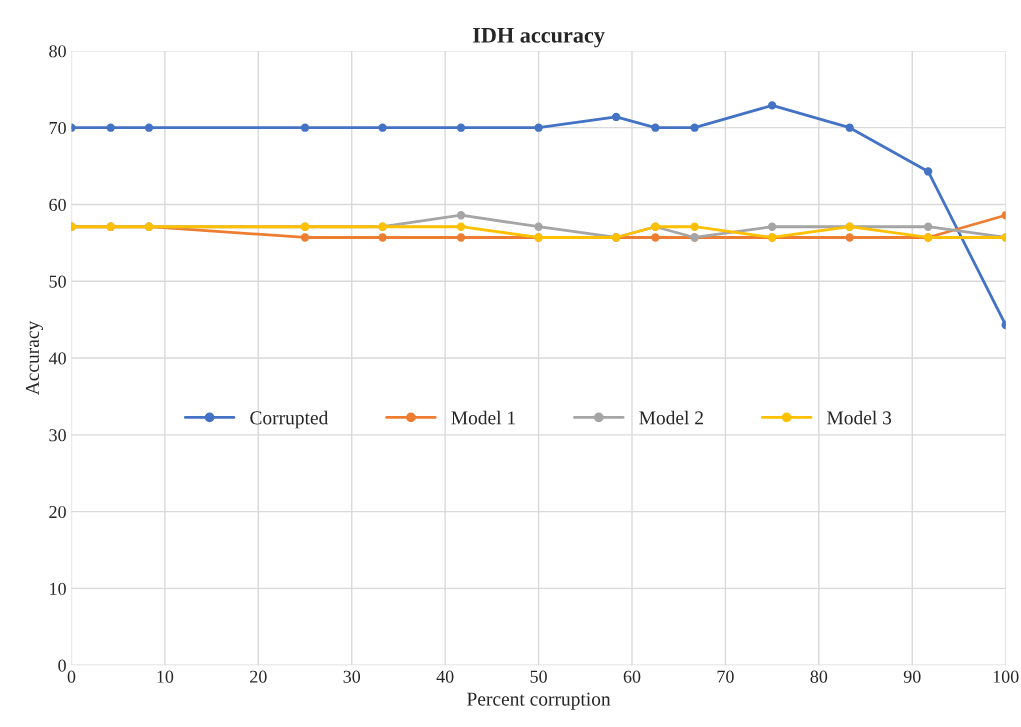 The height and width of the screenshot is (727, 1021). What do you see at coordinates (352, 676) in the screenshot?
I see `x-tick-label: 30` at bounding box center [352, 676].